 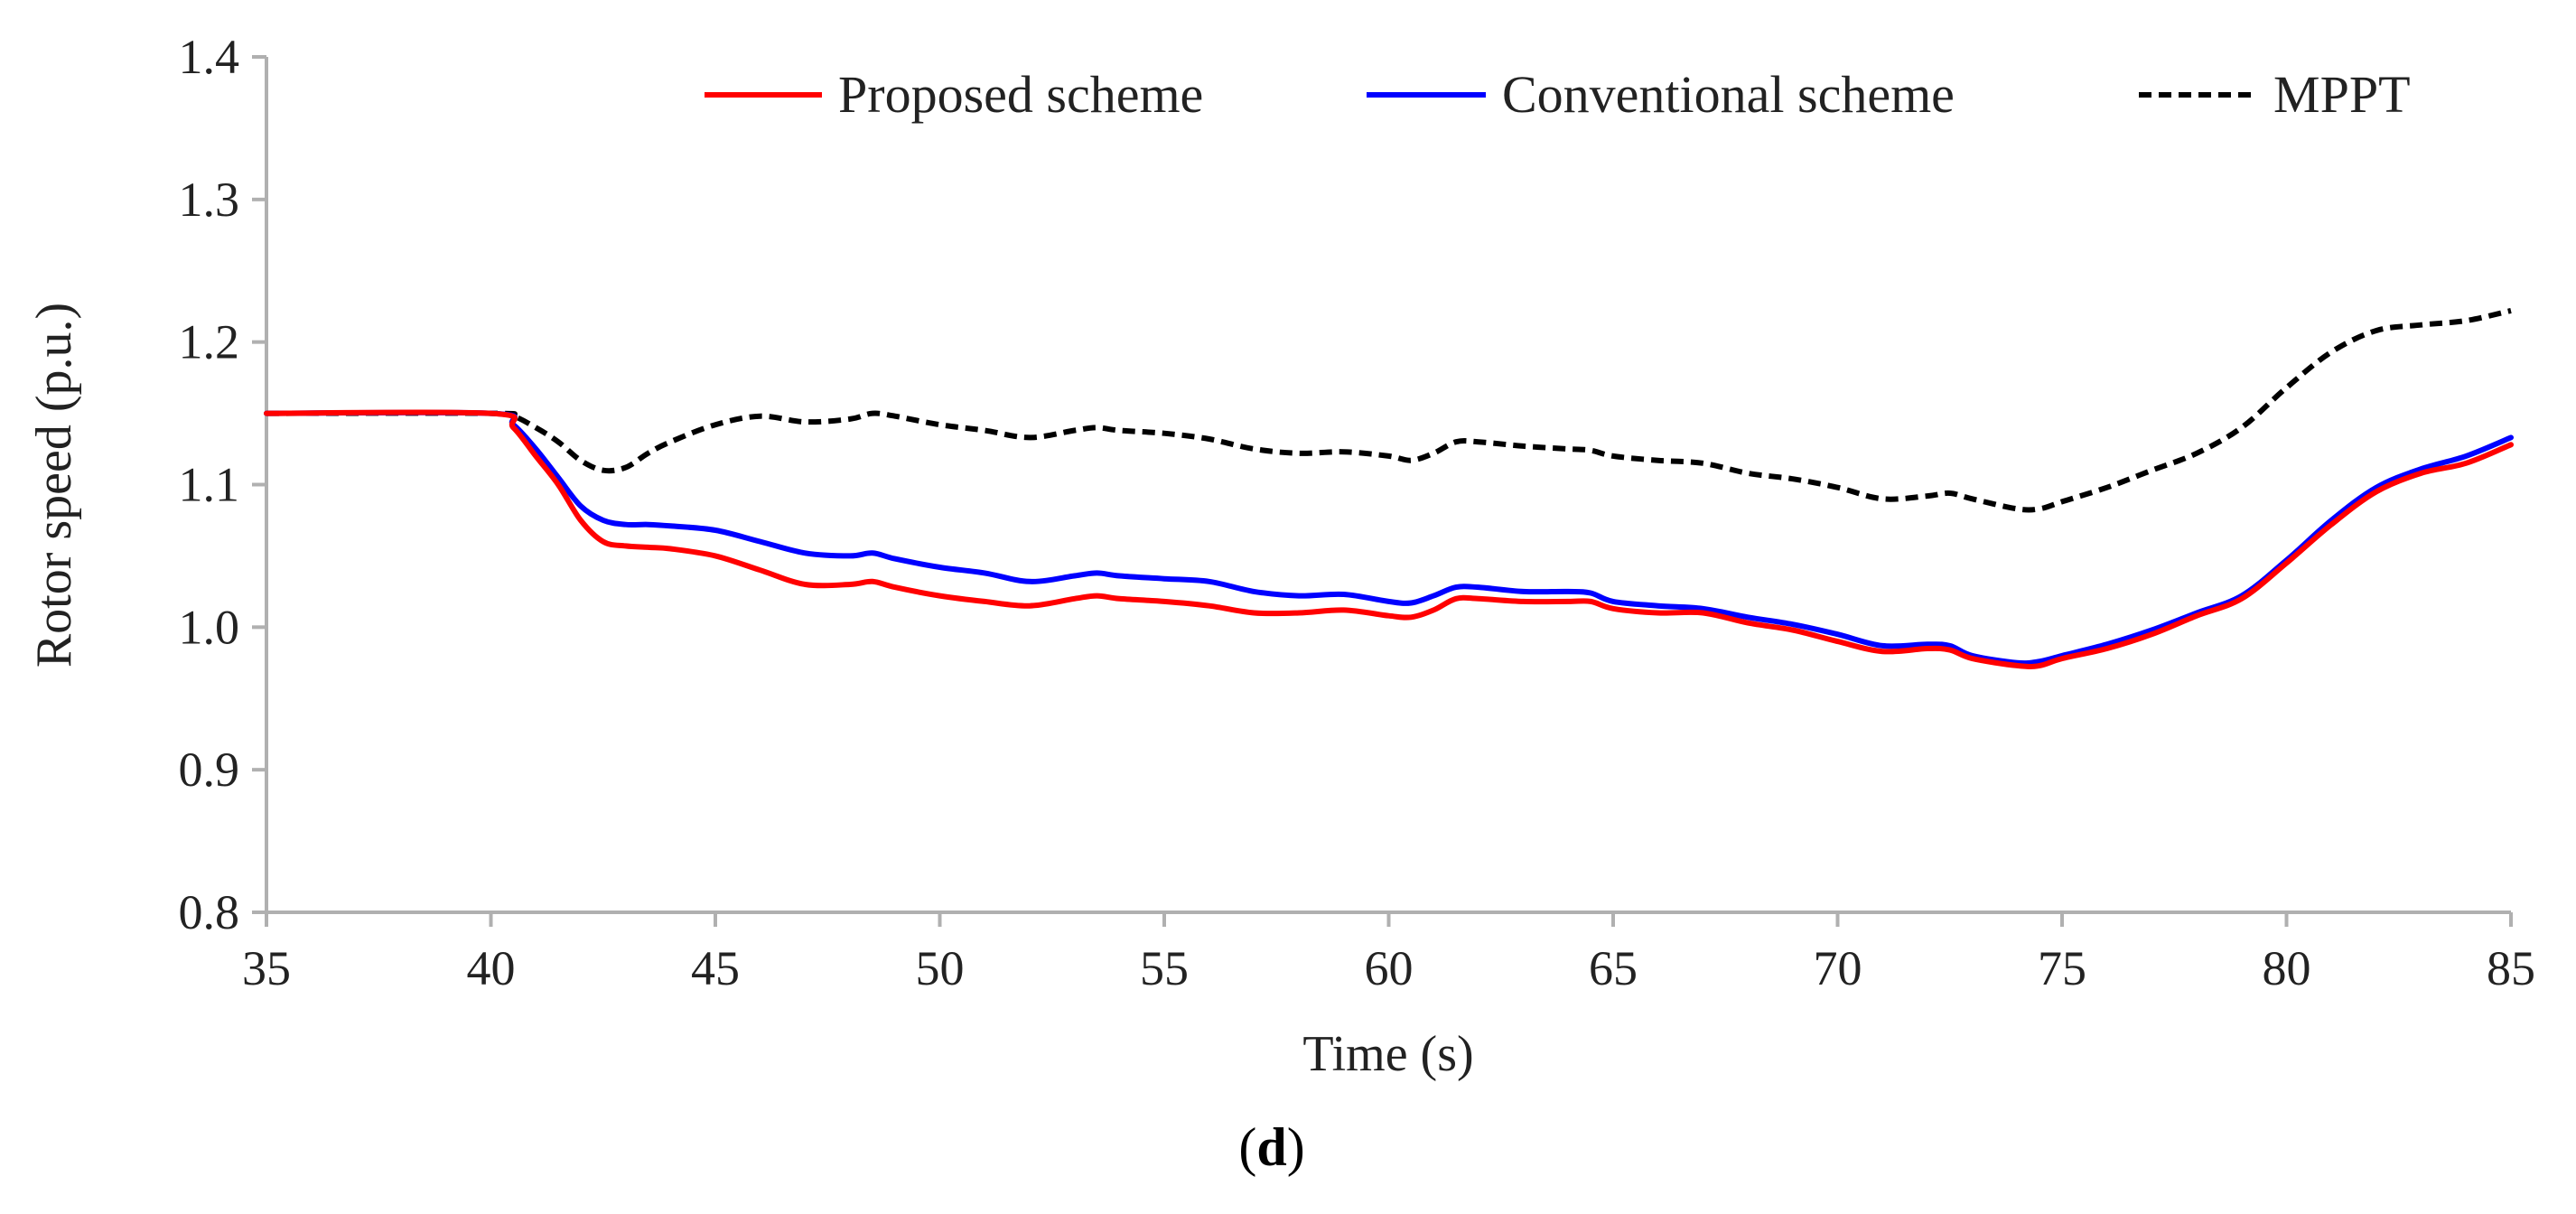 I want to click on x-tick-label: 75, so click(x=2062, y=968).